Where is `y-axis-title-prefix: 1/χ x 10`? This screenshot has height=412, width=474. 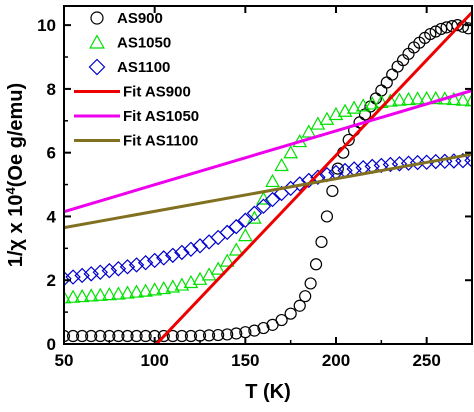
y-axis-title-prefix: 1/χ x 10 is located at coordinates (16, 231).